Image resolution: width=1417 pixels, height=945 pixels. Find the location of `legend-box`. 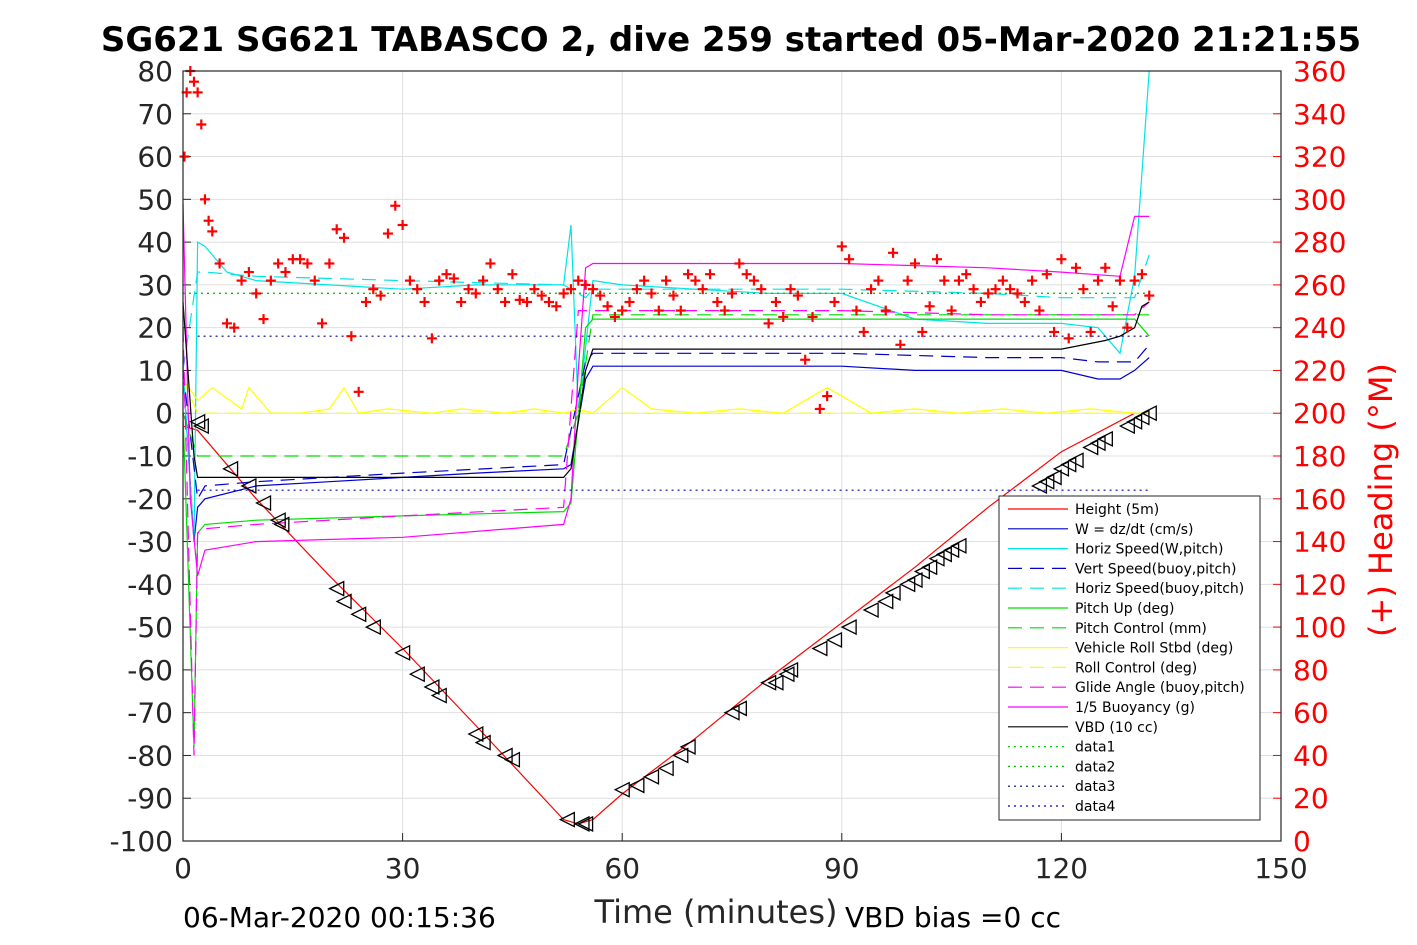

legend-box is located at coordinates (1129, 658).